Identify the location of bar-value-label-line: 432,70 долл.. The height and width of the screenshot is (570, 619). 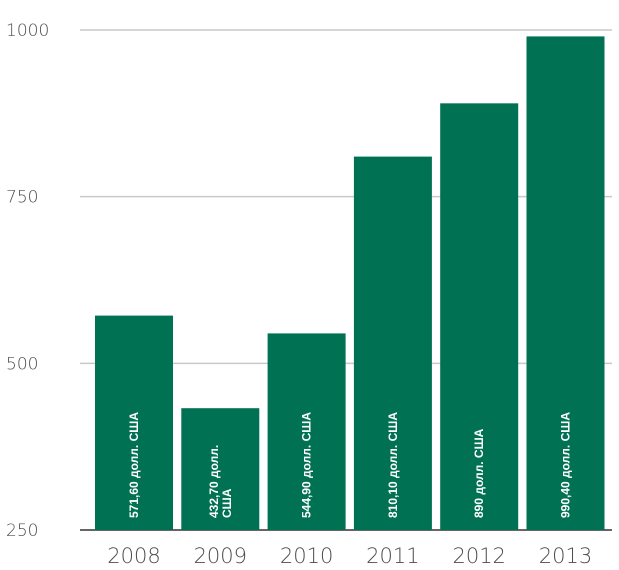
(214, 481).